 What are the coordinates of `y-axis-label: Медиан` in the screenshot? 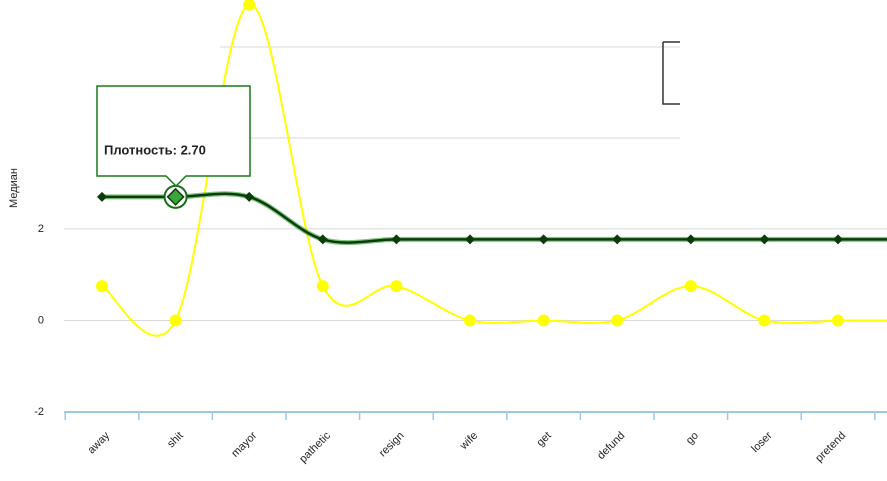 It's located at (14, 188).